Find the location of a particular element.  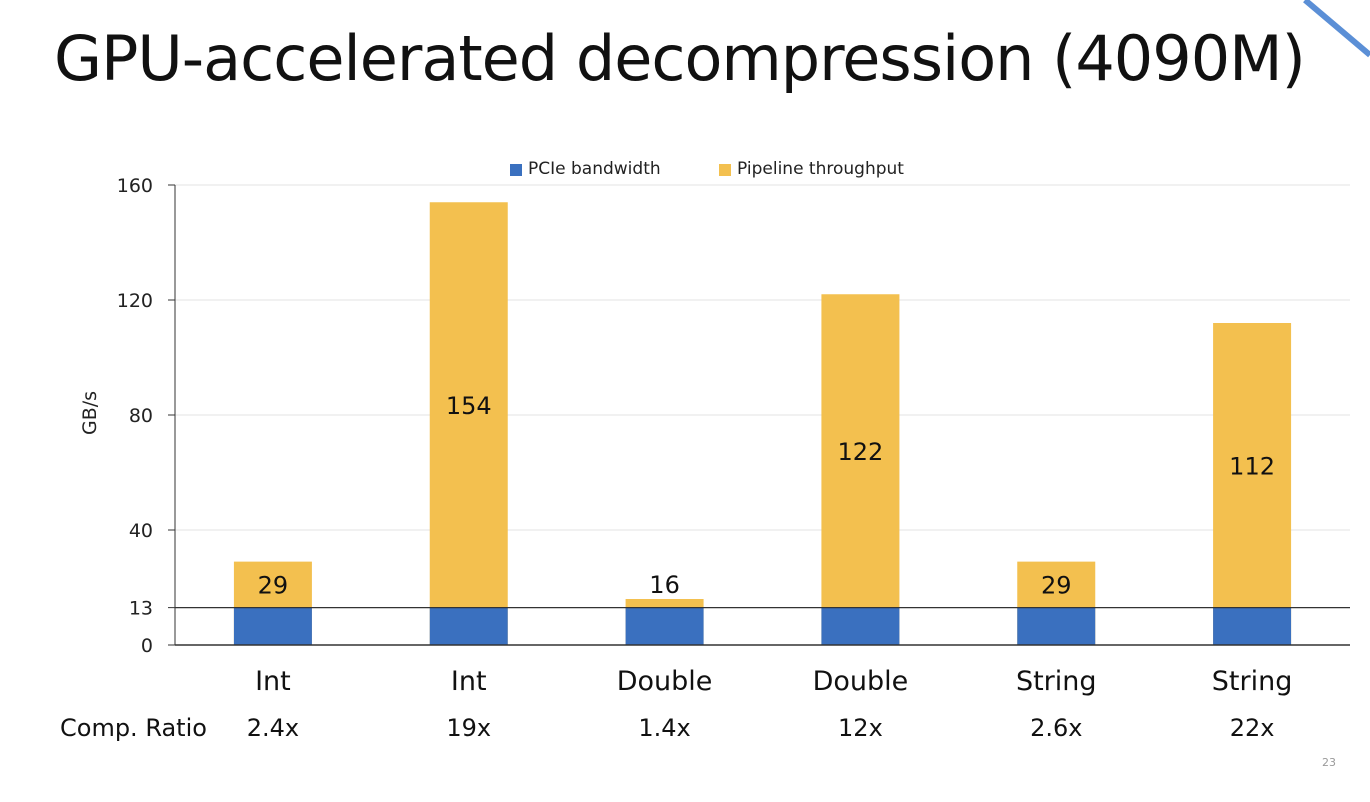

legend-swatch-pipeline is located at coordinates (725, 170).